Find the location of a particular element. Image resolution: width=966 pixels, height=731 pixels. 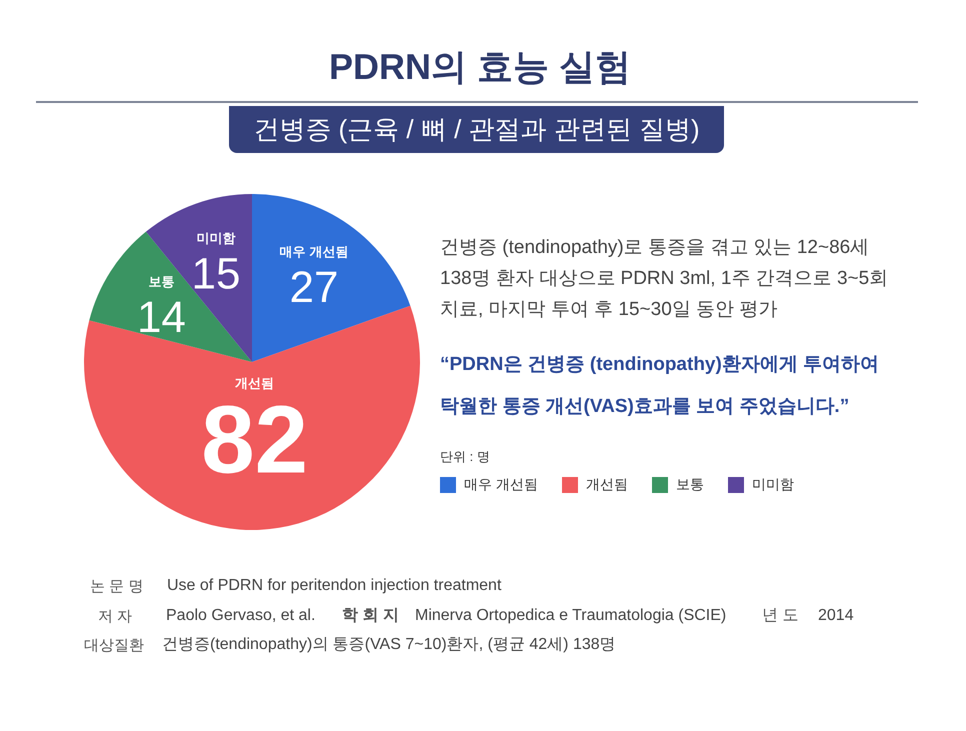

slice-label: 보통 is located at coordinates (161, 282).